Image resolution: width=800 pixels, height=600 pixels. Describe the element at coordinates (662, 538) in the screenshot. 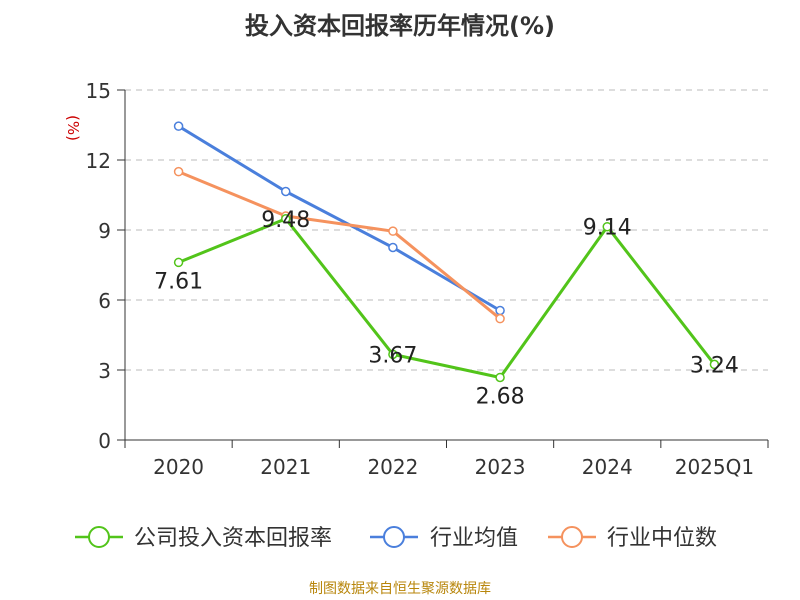

I see `legend-label: 行业中位数` at that location.